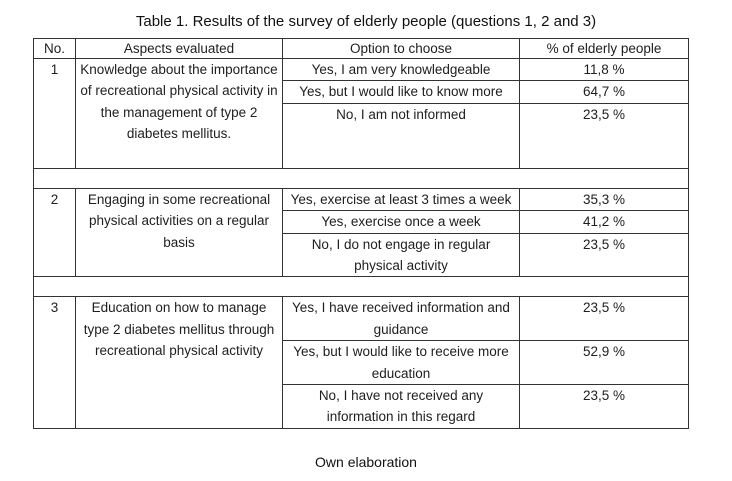 The image size is (732, 481). Describe the element at coordinates (401, 92) in the screenshot. I see `option-cell: Yes, but I would like to know more` at that location.